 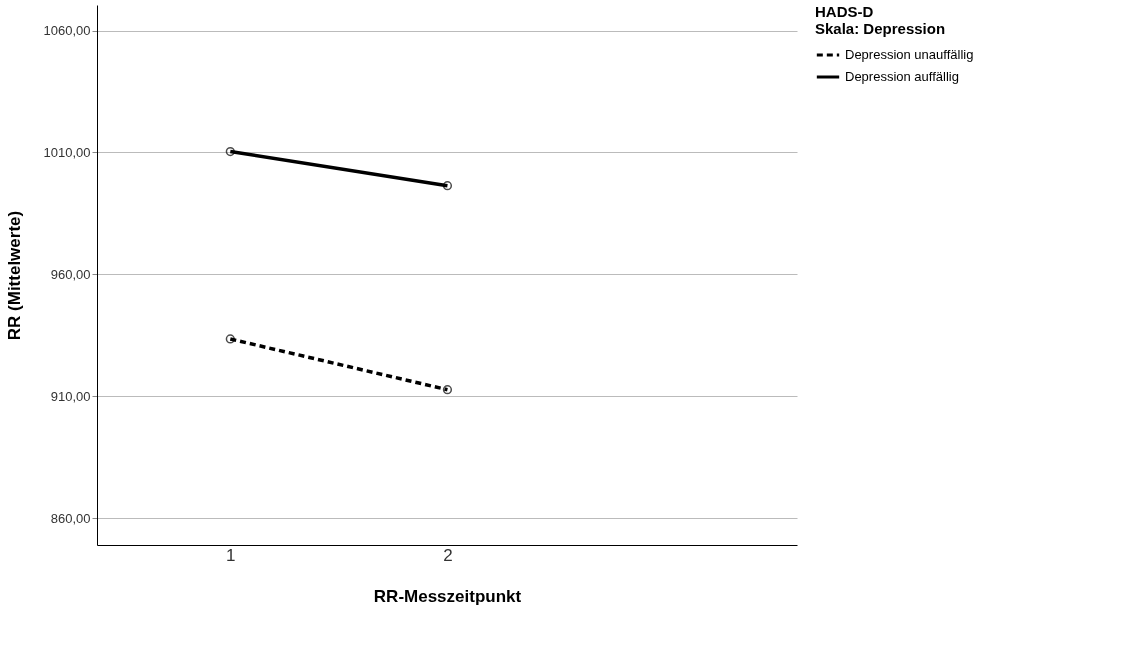 I want to click on y-axis-title: RR (Mittelwerte), so click(x=14, y=275).